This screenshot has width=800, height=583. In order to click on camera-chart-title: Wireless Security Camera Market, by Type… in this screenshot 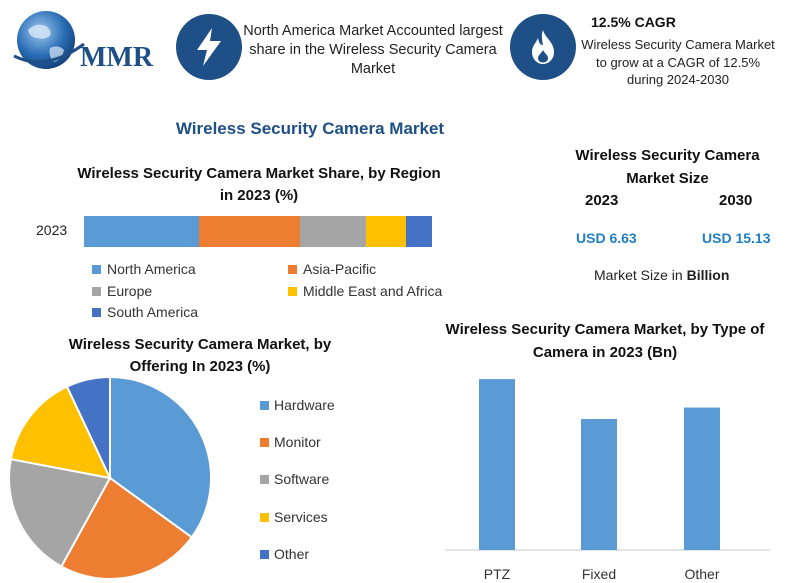, I will do `click(605, 341)`.